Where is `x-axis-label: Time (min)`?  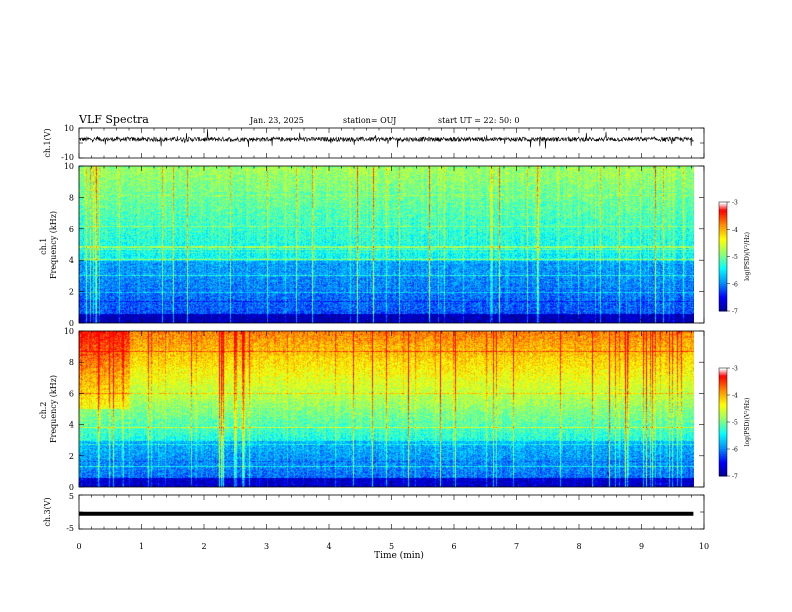
x-axis-label: Time (min) is located at coordinates (399, 555).